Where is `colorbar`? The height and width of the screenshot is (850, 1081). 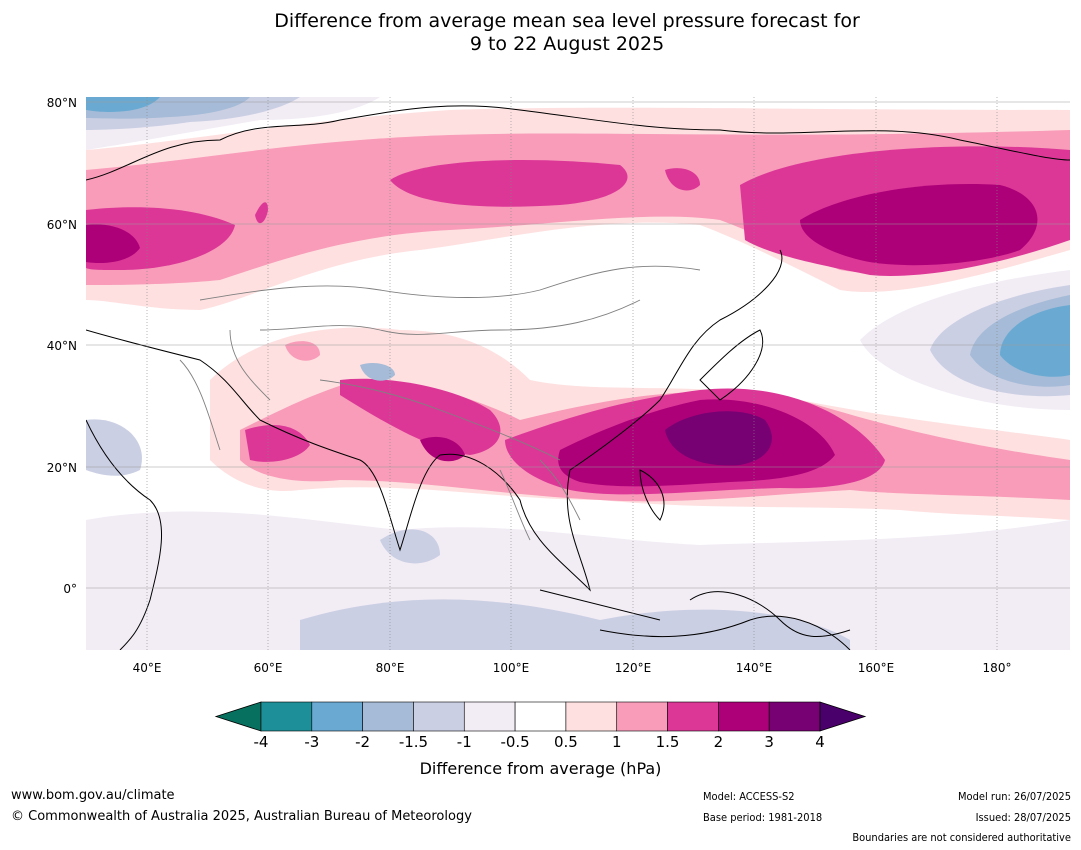
colorbar is located at coordinates (540, 716).